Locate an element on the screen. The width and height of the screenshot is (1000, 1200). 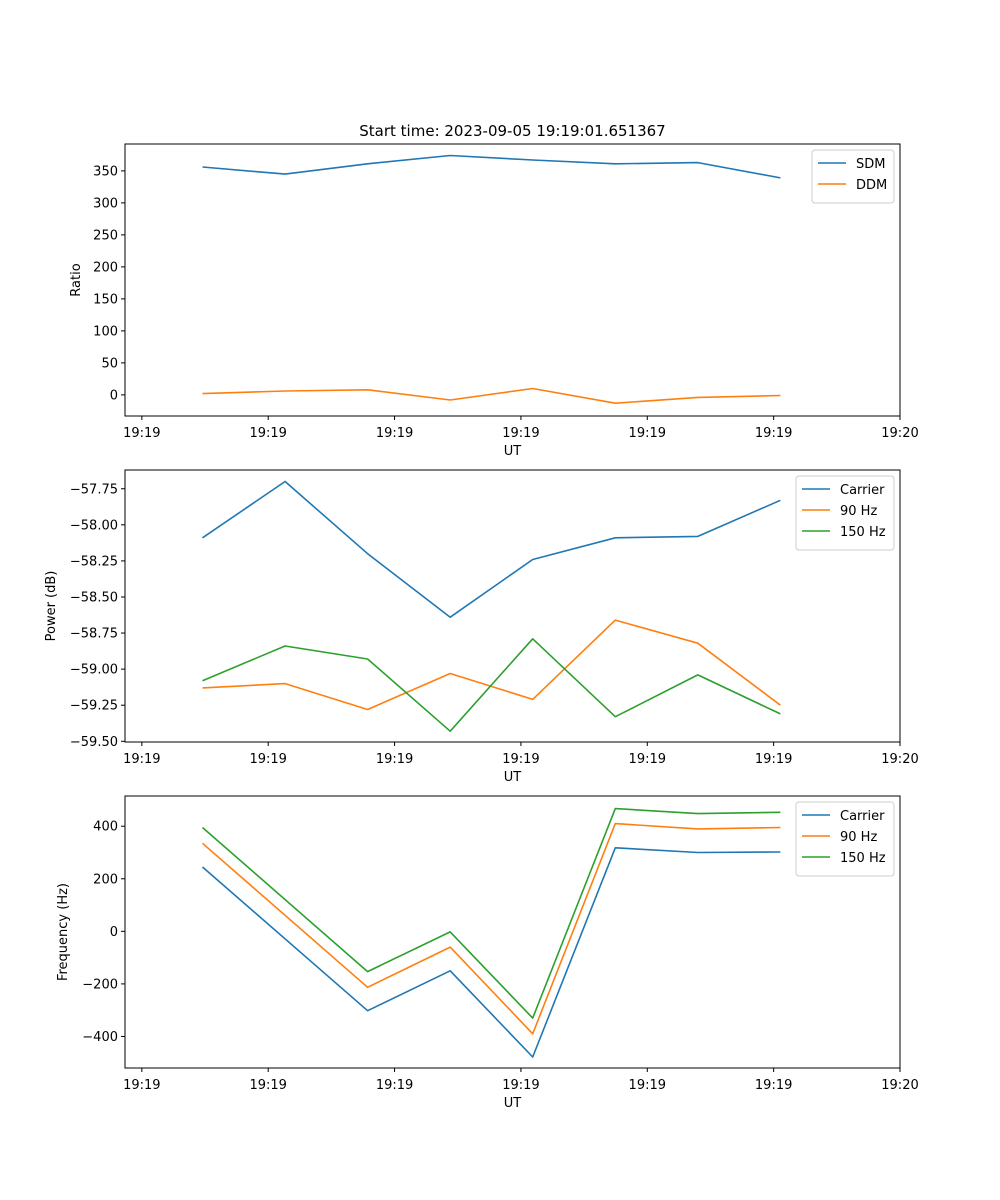
y-tick-label: 150 is located at coordinates (105, 299).